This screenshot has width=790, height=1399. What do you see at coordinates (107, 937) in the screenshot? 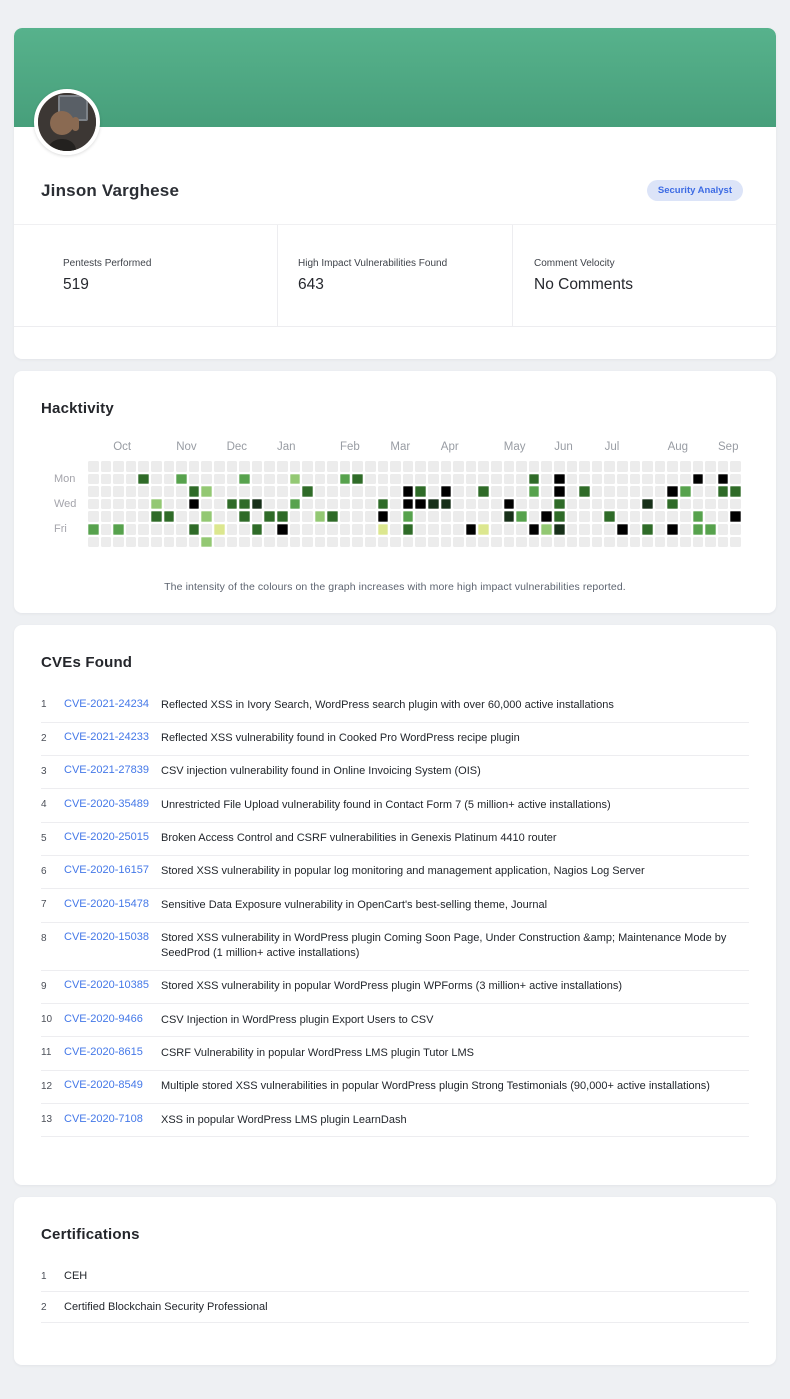
I see `cve-id-link: CVE-2020-15038` at bounding box center [107, 937].